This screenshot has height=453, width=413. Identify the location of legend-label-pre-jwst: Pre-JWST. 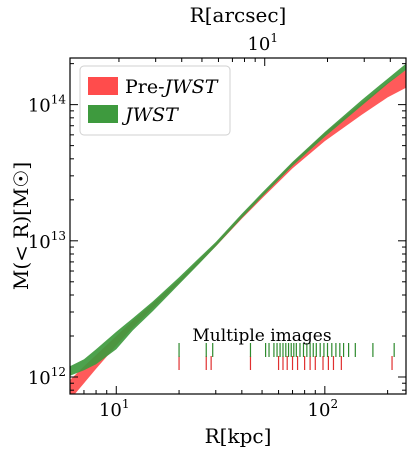
(172, 87).